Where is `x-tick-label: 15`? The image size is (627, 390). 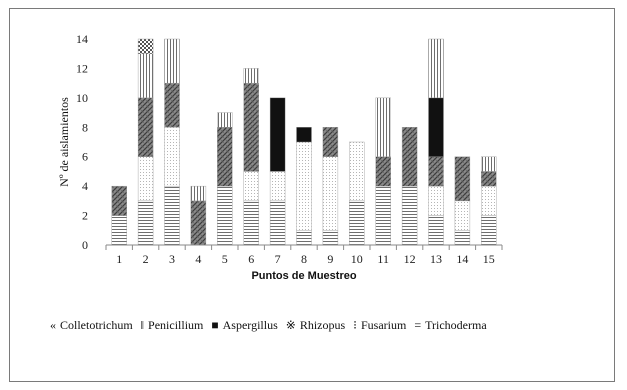 x-tick-label: 15 is located at coordinates (489, 259).